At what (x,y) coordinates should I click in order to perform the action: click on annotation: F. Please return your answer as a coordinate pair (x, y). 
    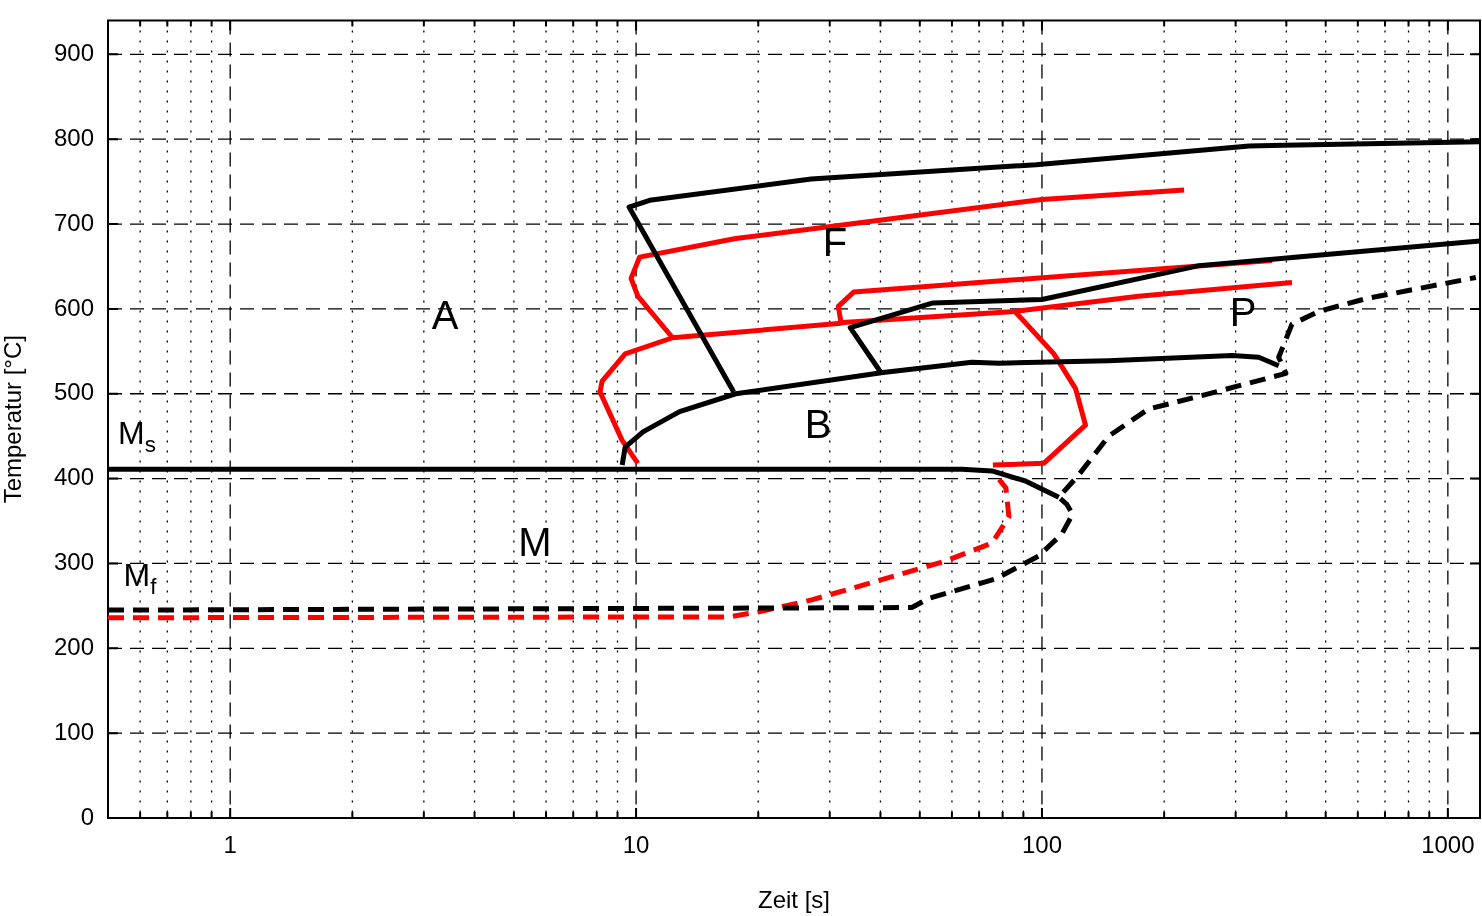
    Looking at the image, I should click on (835, 242).